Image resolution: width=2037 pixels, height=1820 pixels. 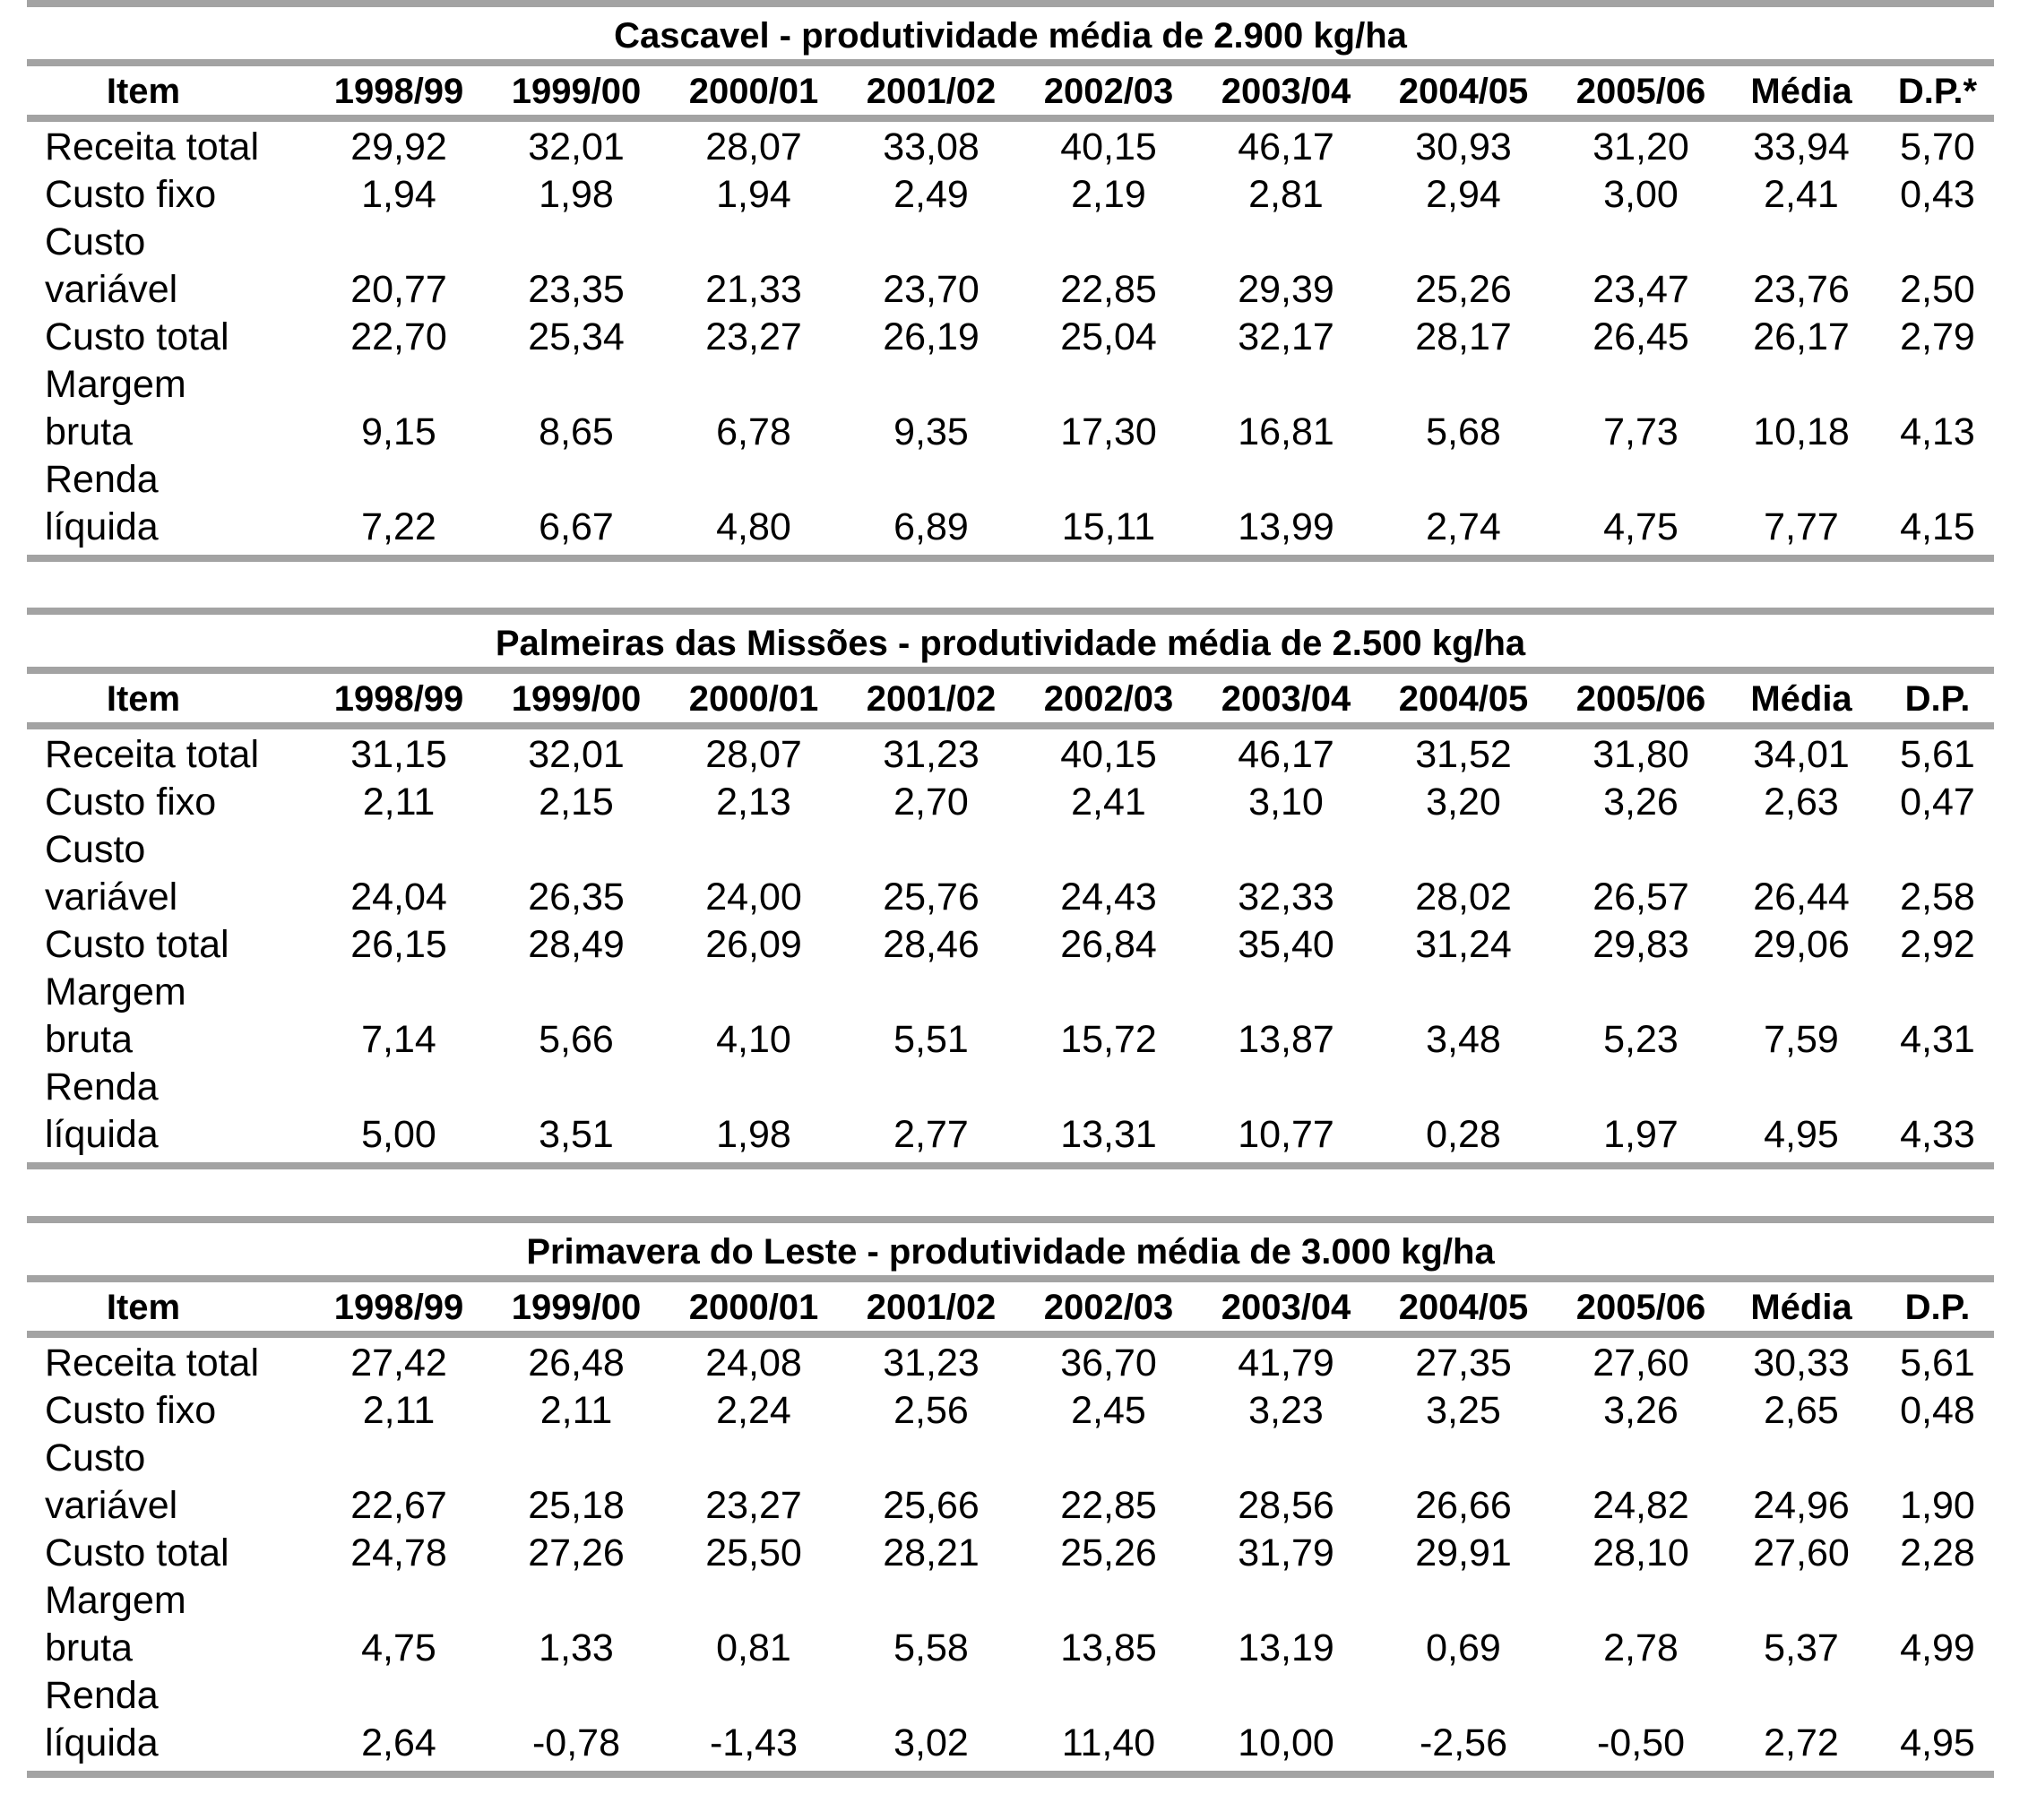 What do you see at coordinates (753, 1742) in the screenshot?
I see `table-cell: -1,43` at bounding box center [753, 1742].